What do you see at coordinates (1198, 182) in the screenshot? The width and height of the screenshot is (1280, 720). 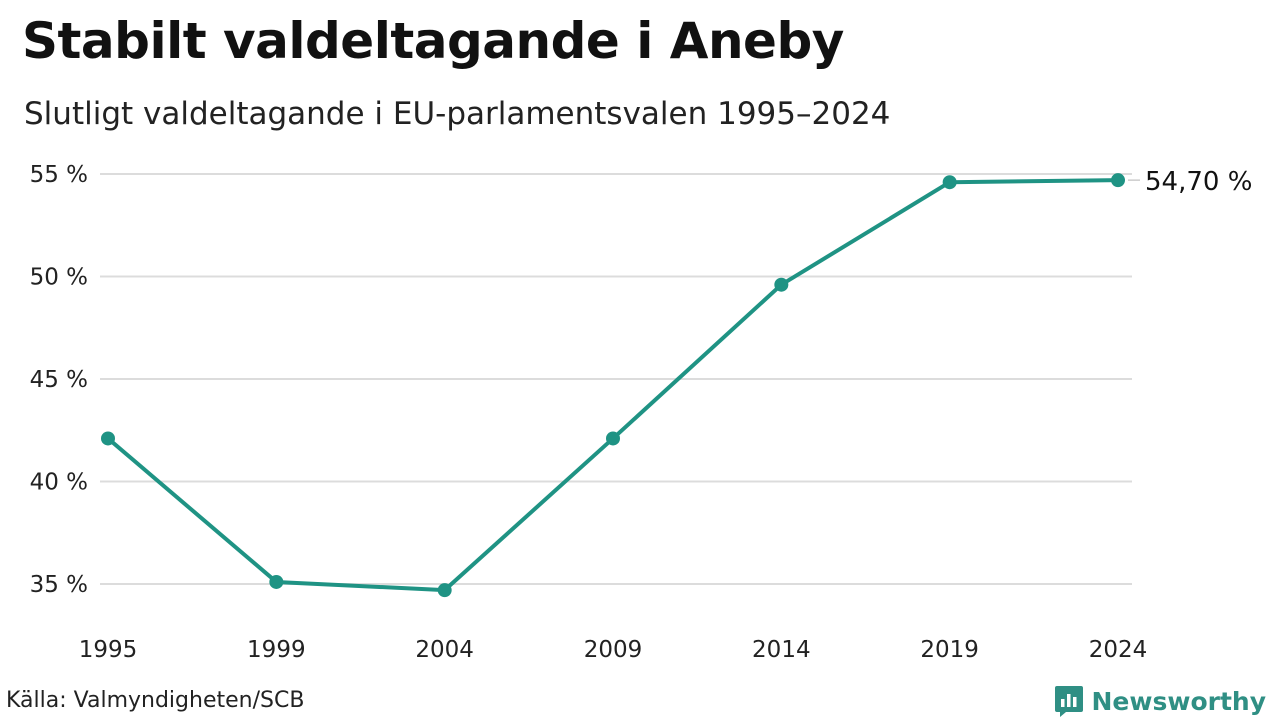 I see `end-value-label: 54,70 %` at bounding box center [1198, 182].